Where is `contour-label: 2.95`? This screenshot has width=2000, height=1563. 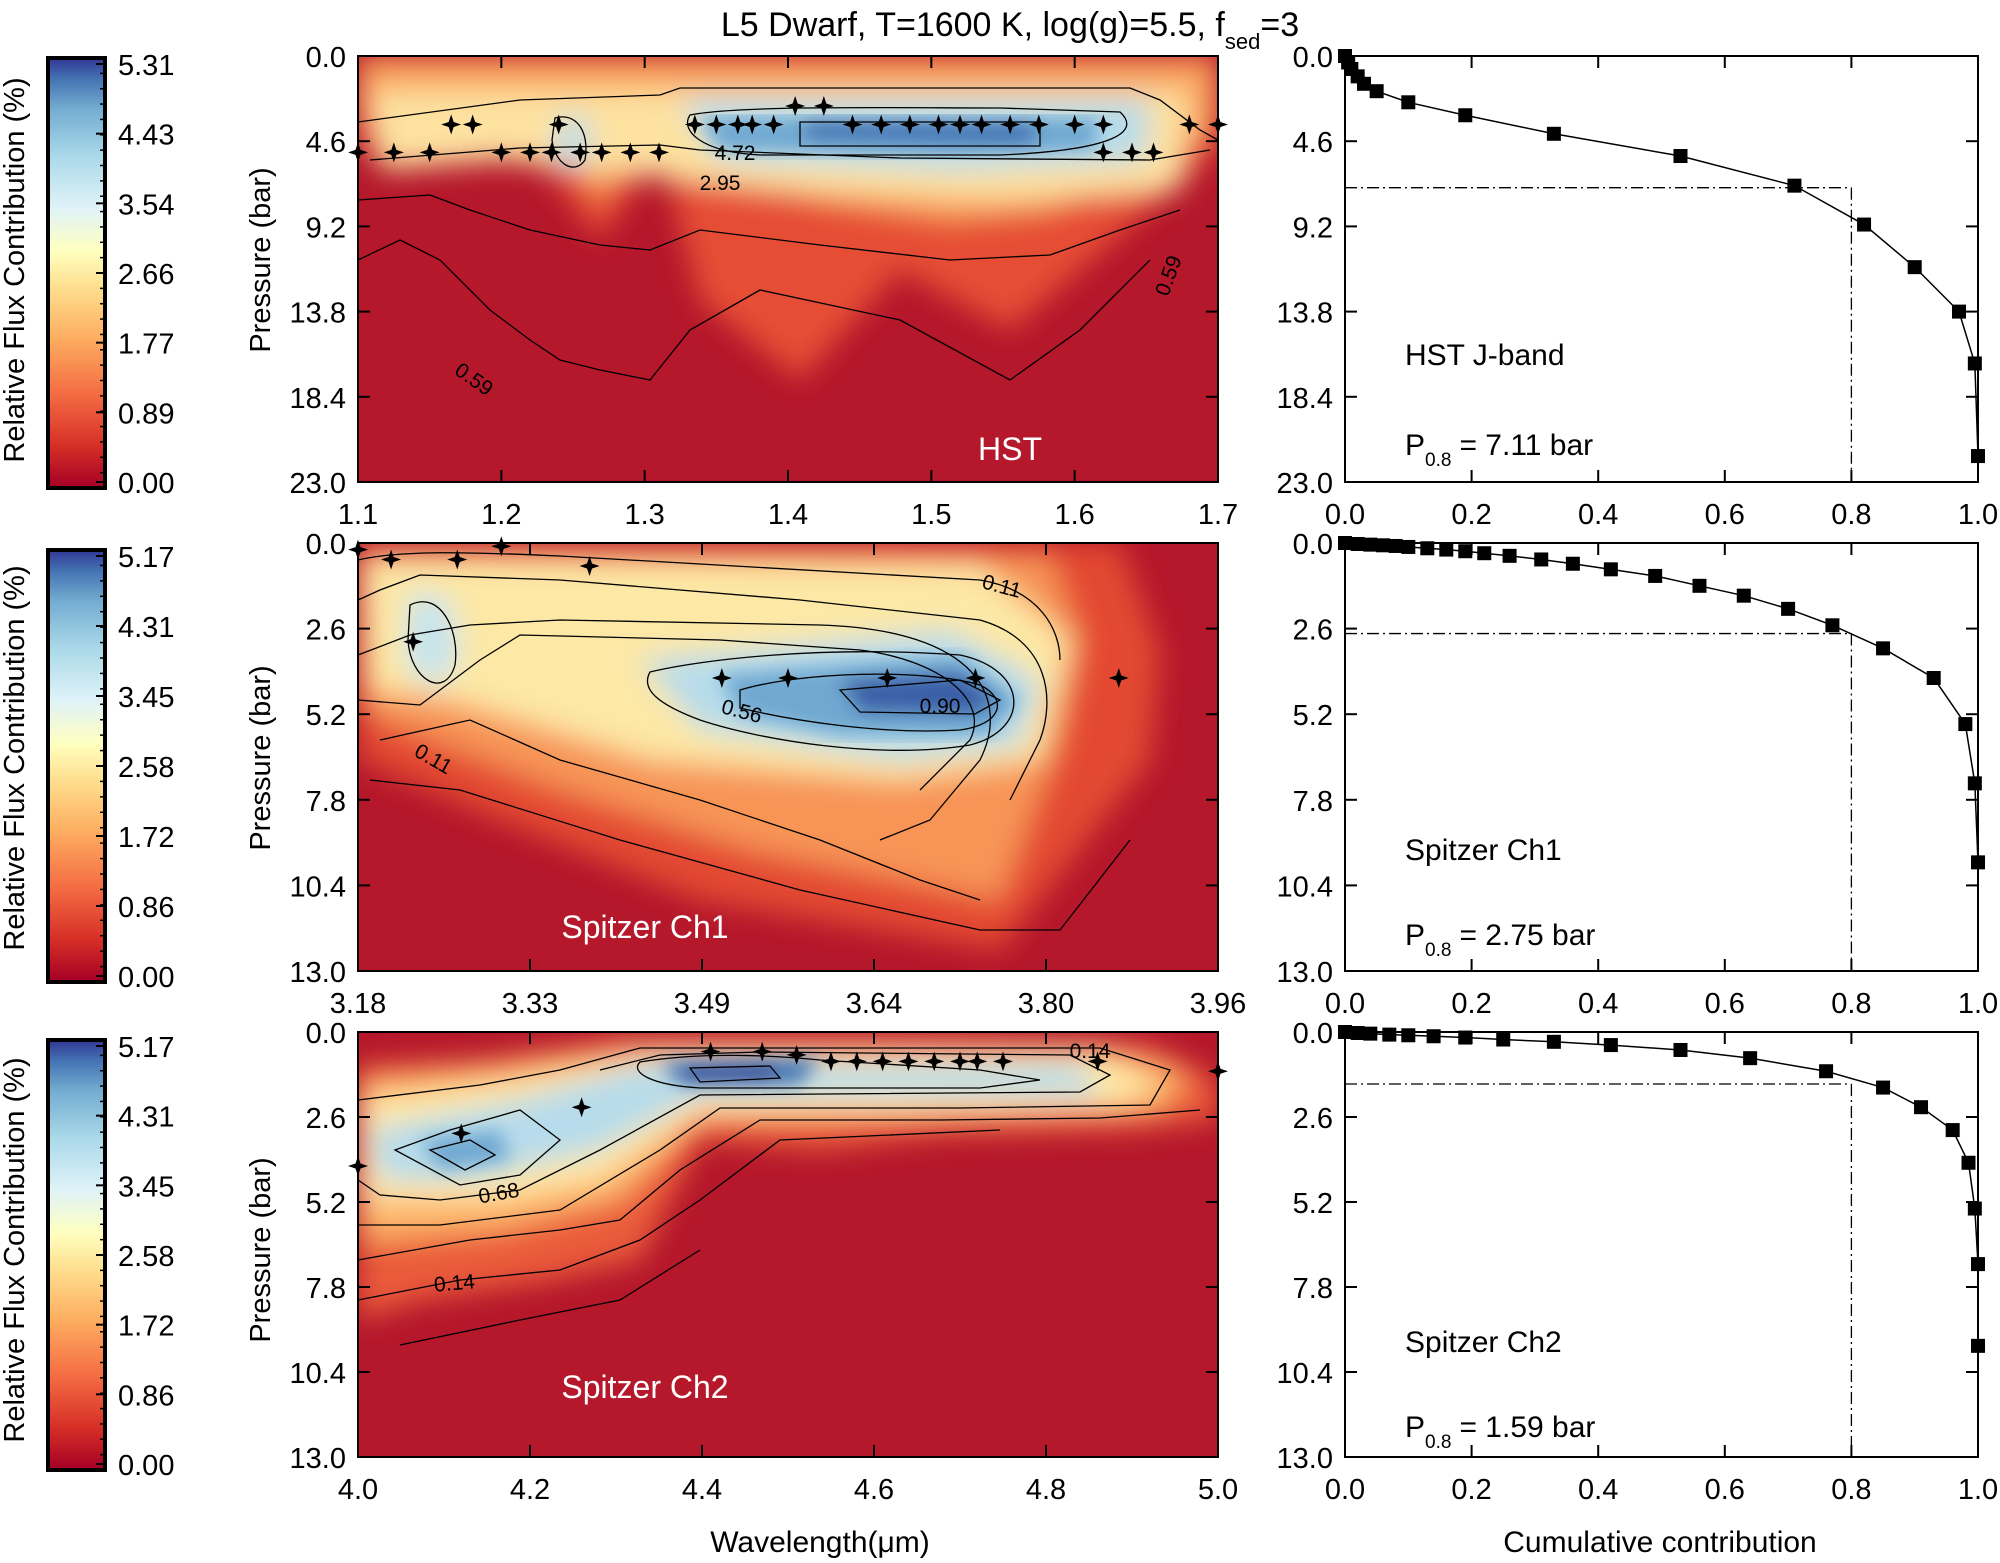 contour-label: 2.95 is located at coordinates (720, 183).